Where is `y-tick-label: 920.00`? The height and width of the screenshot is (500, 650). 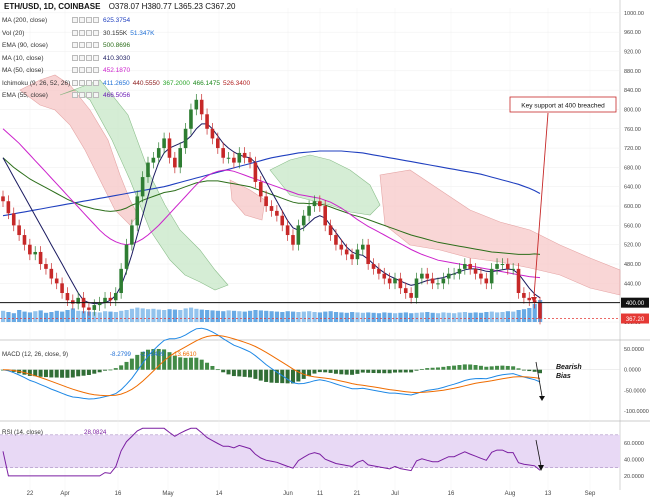
y-tick-label: 920.00 is located at coordinates (632, 52).